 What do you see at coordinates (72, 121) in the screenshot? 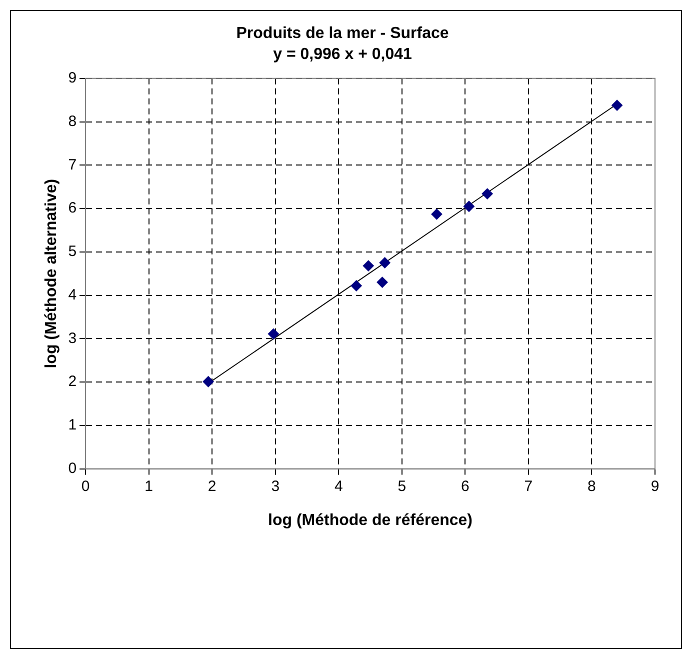
I see `y-tick-label: 8` at bounding box center [72, 121].